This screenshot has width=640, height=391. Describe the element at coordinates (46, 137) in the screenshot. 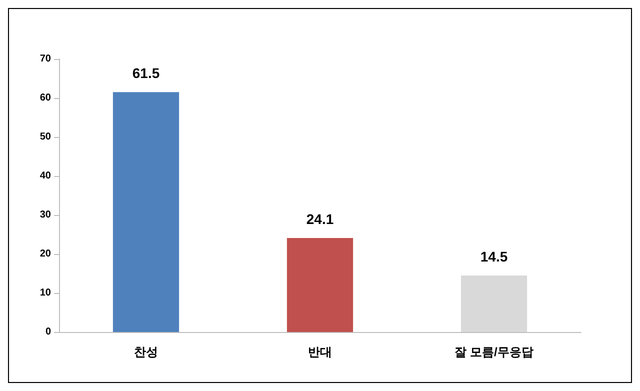

I see `y-tick-label: 50` at that location.